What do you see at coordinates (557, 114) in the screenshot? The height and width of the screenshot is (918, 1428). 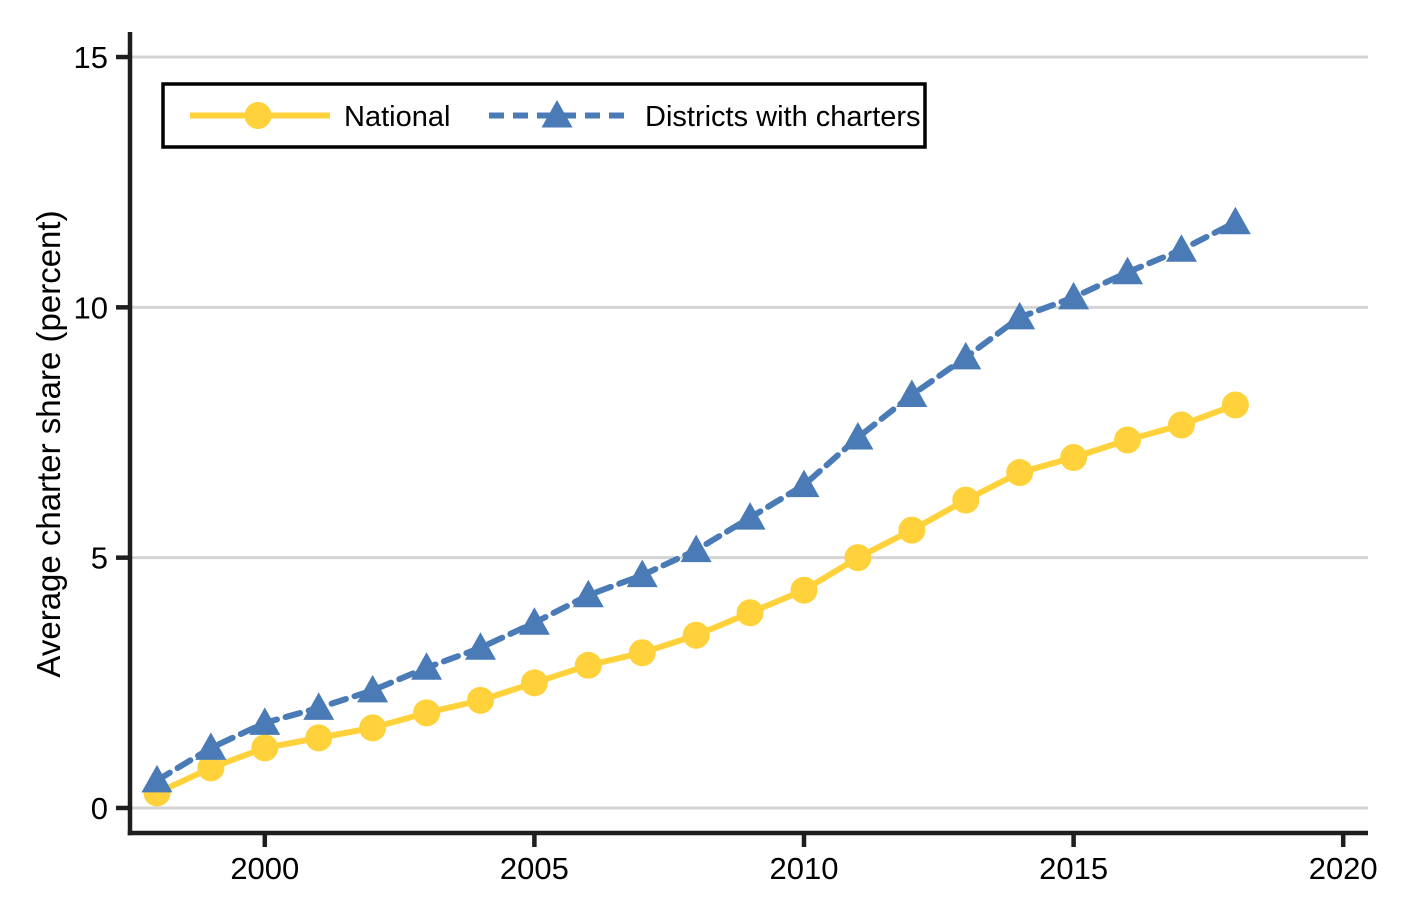 I see `triangle-marker-icon` at bounding box center [557, 114].